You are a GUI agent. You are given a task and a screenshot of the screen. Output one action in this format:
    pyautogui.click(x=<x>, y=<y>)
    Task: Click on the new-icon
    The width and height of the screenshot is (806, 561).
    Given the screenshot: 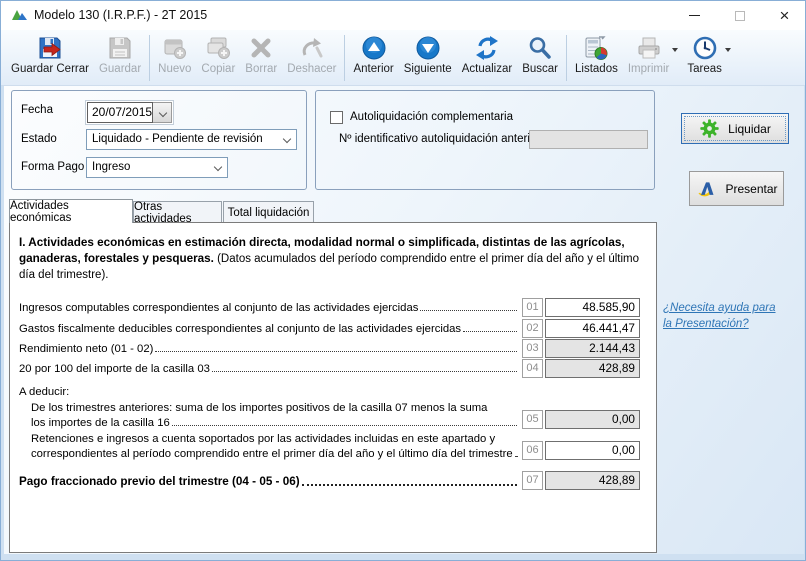 What is the action you would take?
    pyautogui.click(x=175, y=49)
    